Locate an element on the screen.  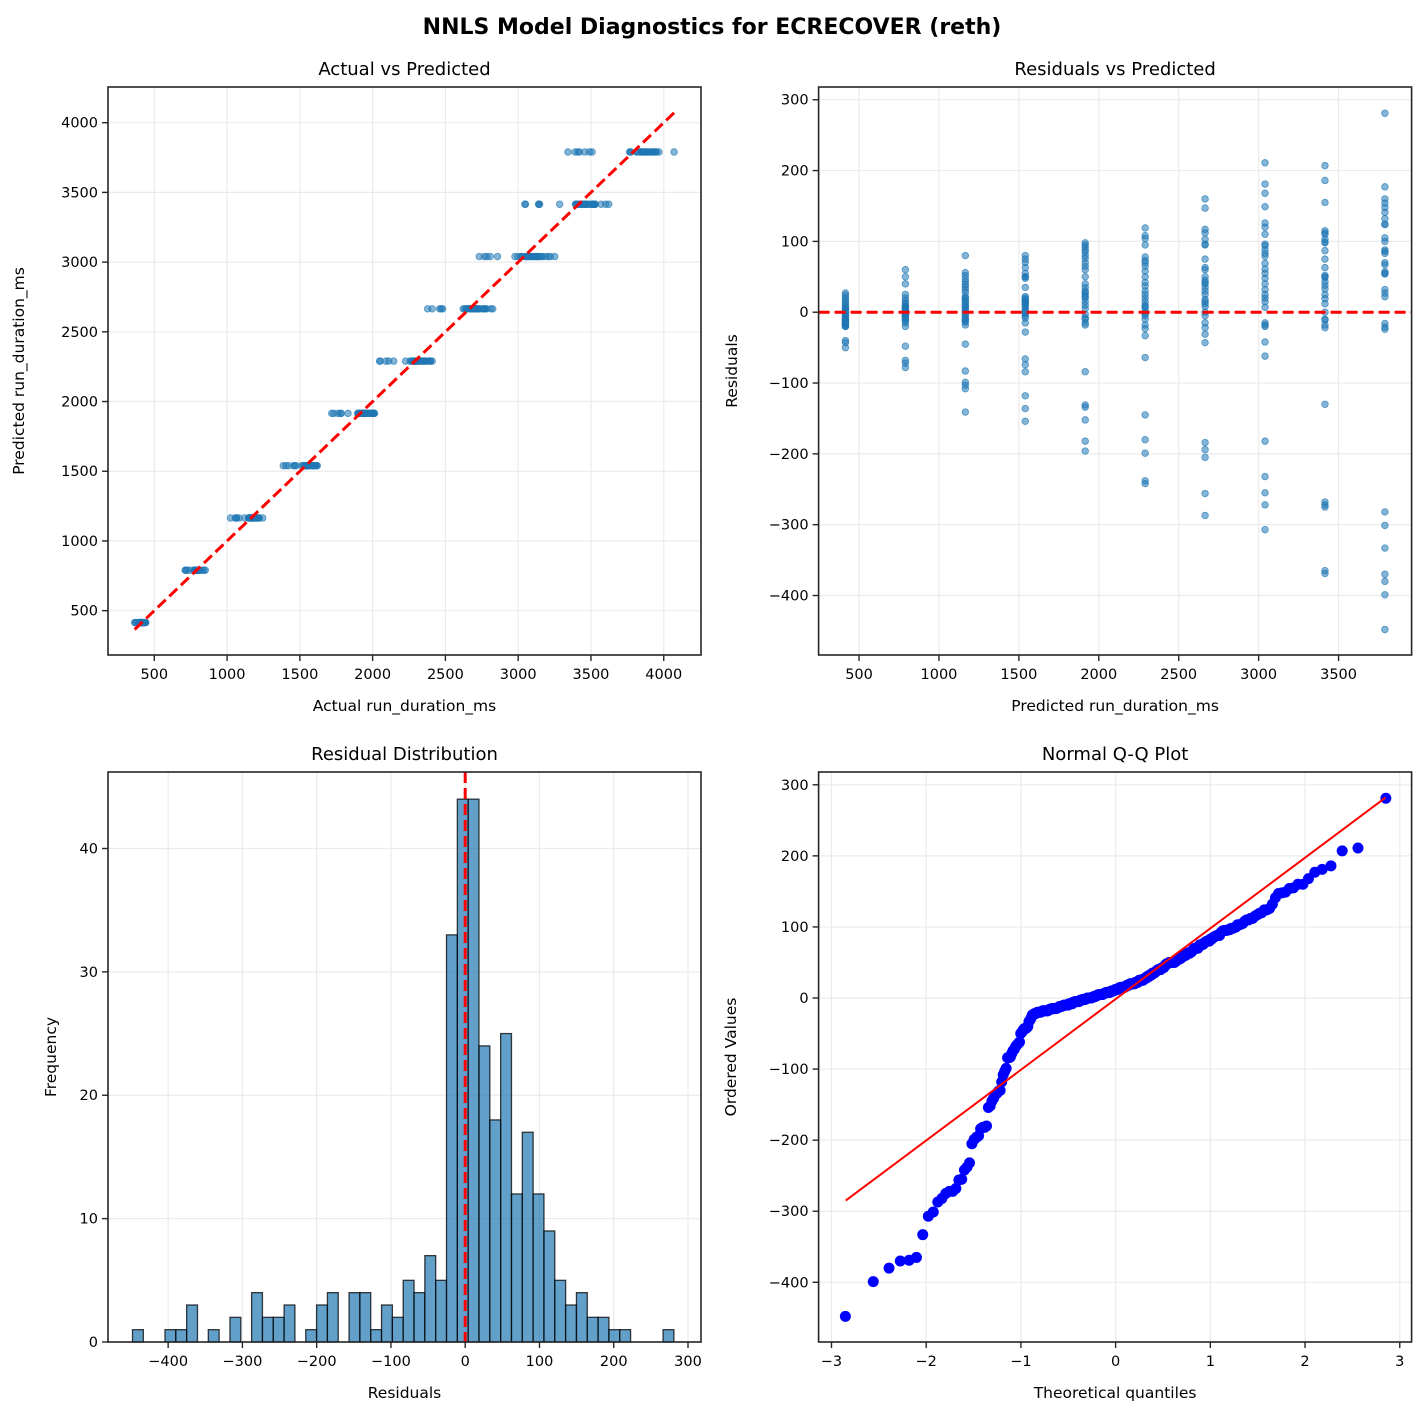
x-tick-label: −300 is located at coordinates (243, 1362).